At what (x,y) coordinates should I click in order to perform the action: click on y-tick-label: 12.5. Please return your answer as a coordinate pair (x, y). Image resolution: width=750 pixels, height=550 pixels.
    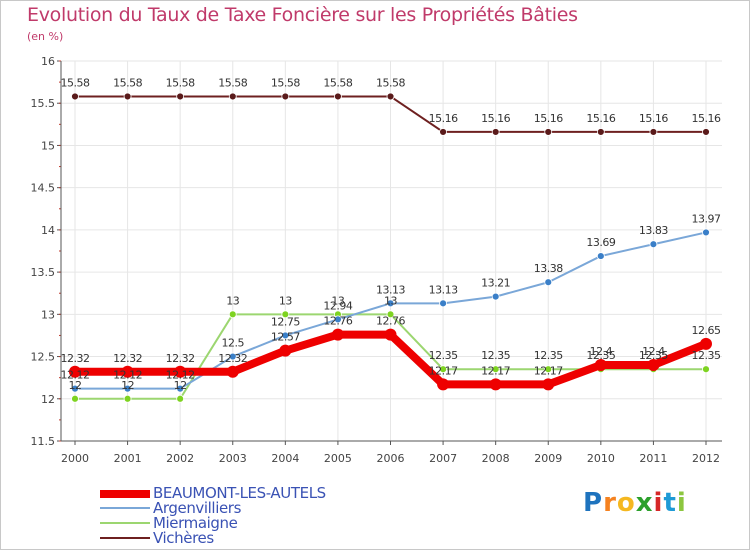
    Looking at the image, I should click on (43, 357).